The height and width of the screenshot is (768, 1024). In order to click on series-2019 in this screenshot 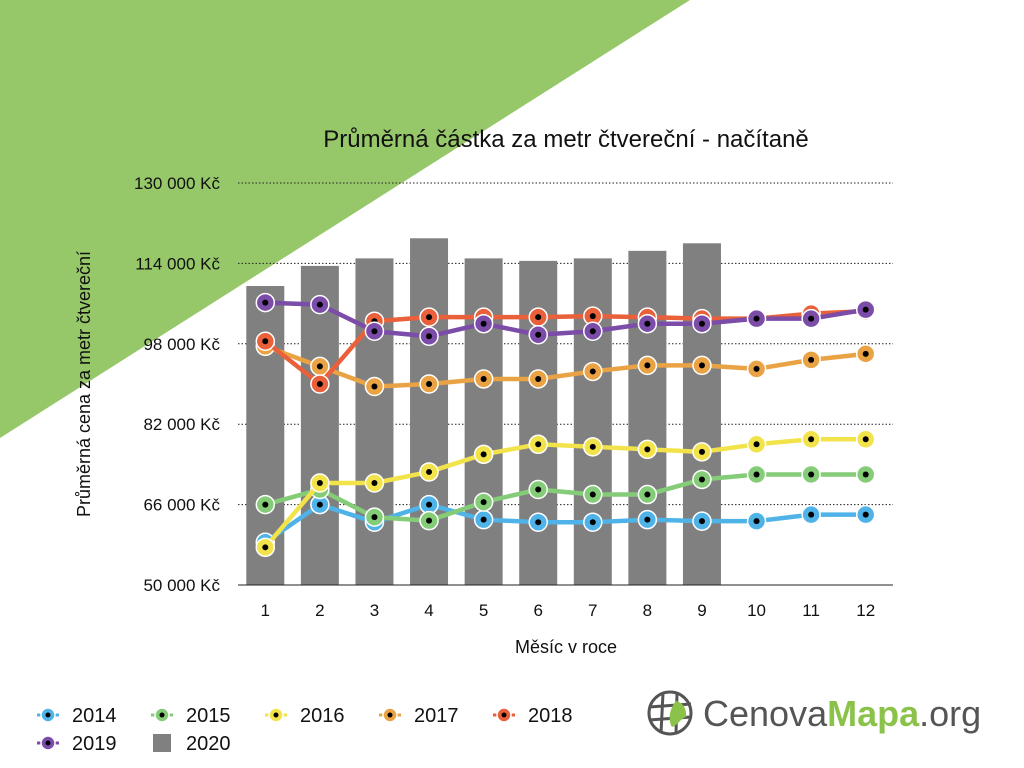, I will do `click(565, 319)`.